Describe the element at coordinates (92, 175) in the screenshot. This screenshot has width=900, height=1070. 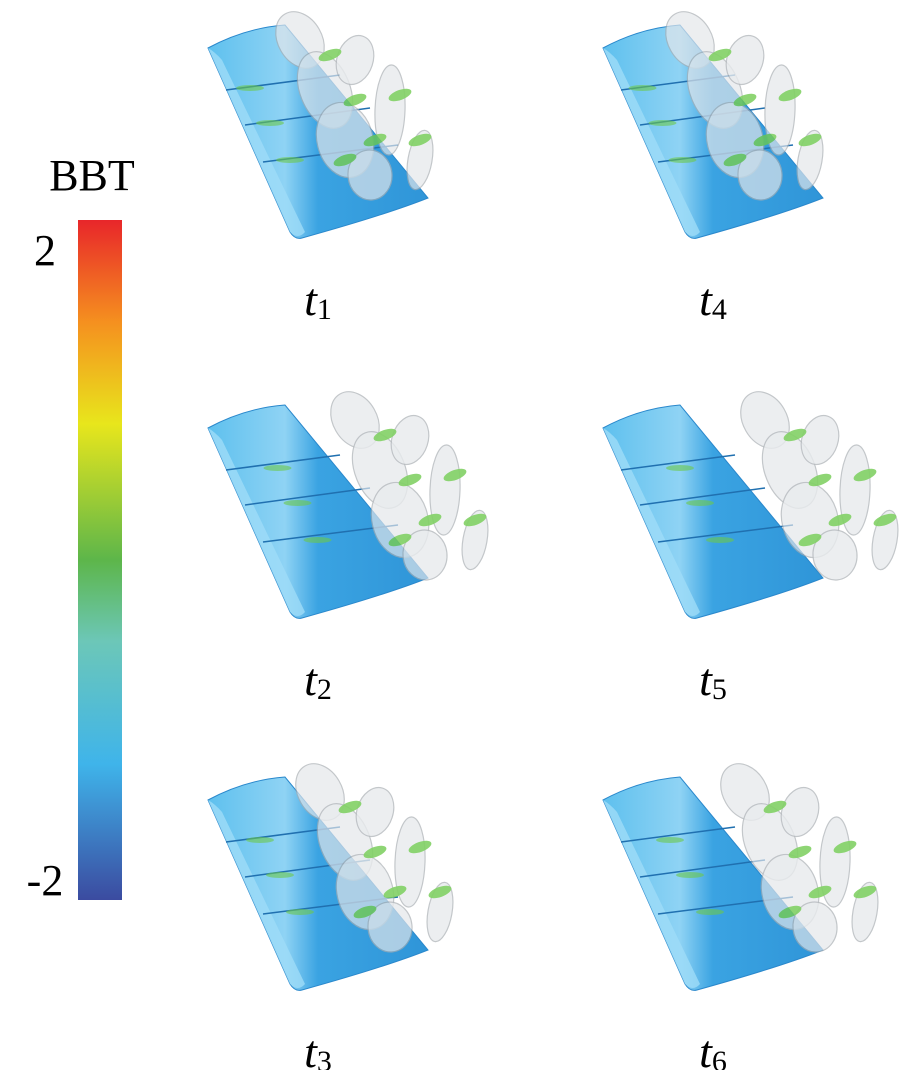
I see `colorbar-title: BBT` at that location.